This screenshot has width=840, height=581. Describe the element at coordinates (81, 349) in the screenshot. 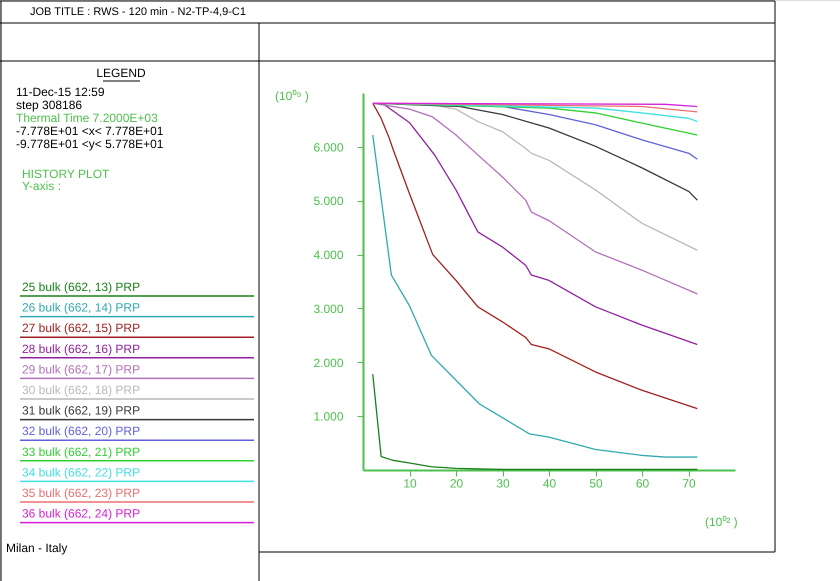

I see `text: 28 bulk (662, 16) PRP` at that location.